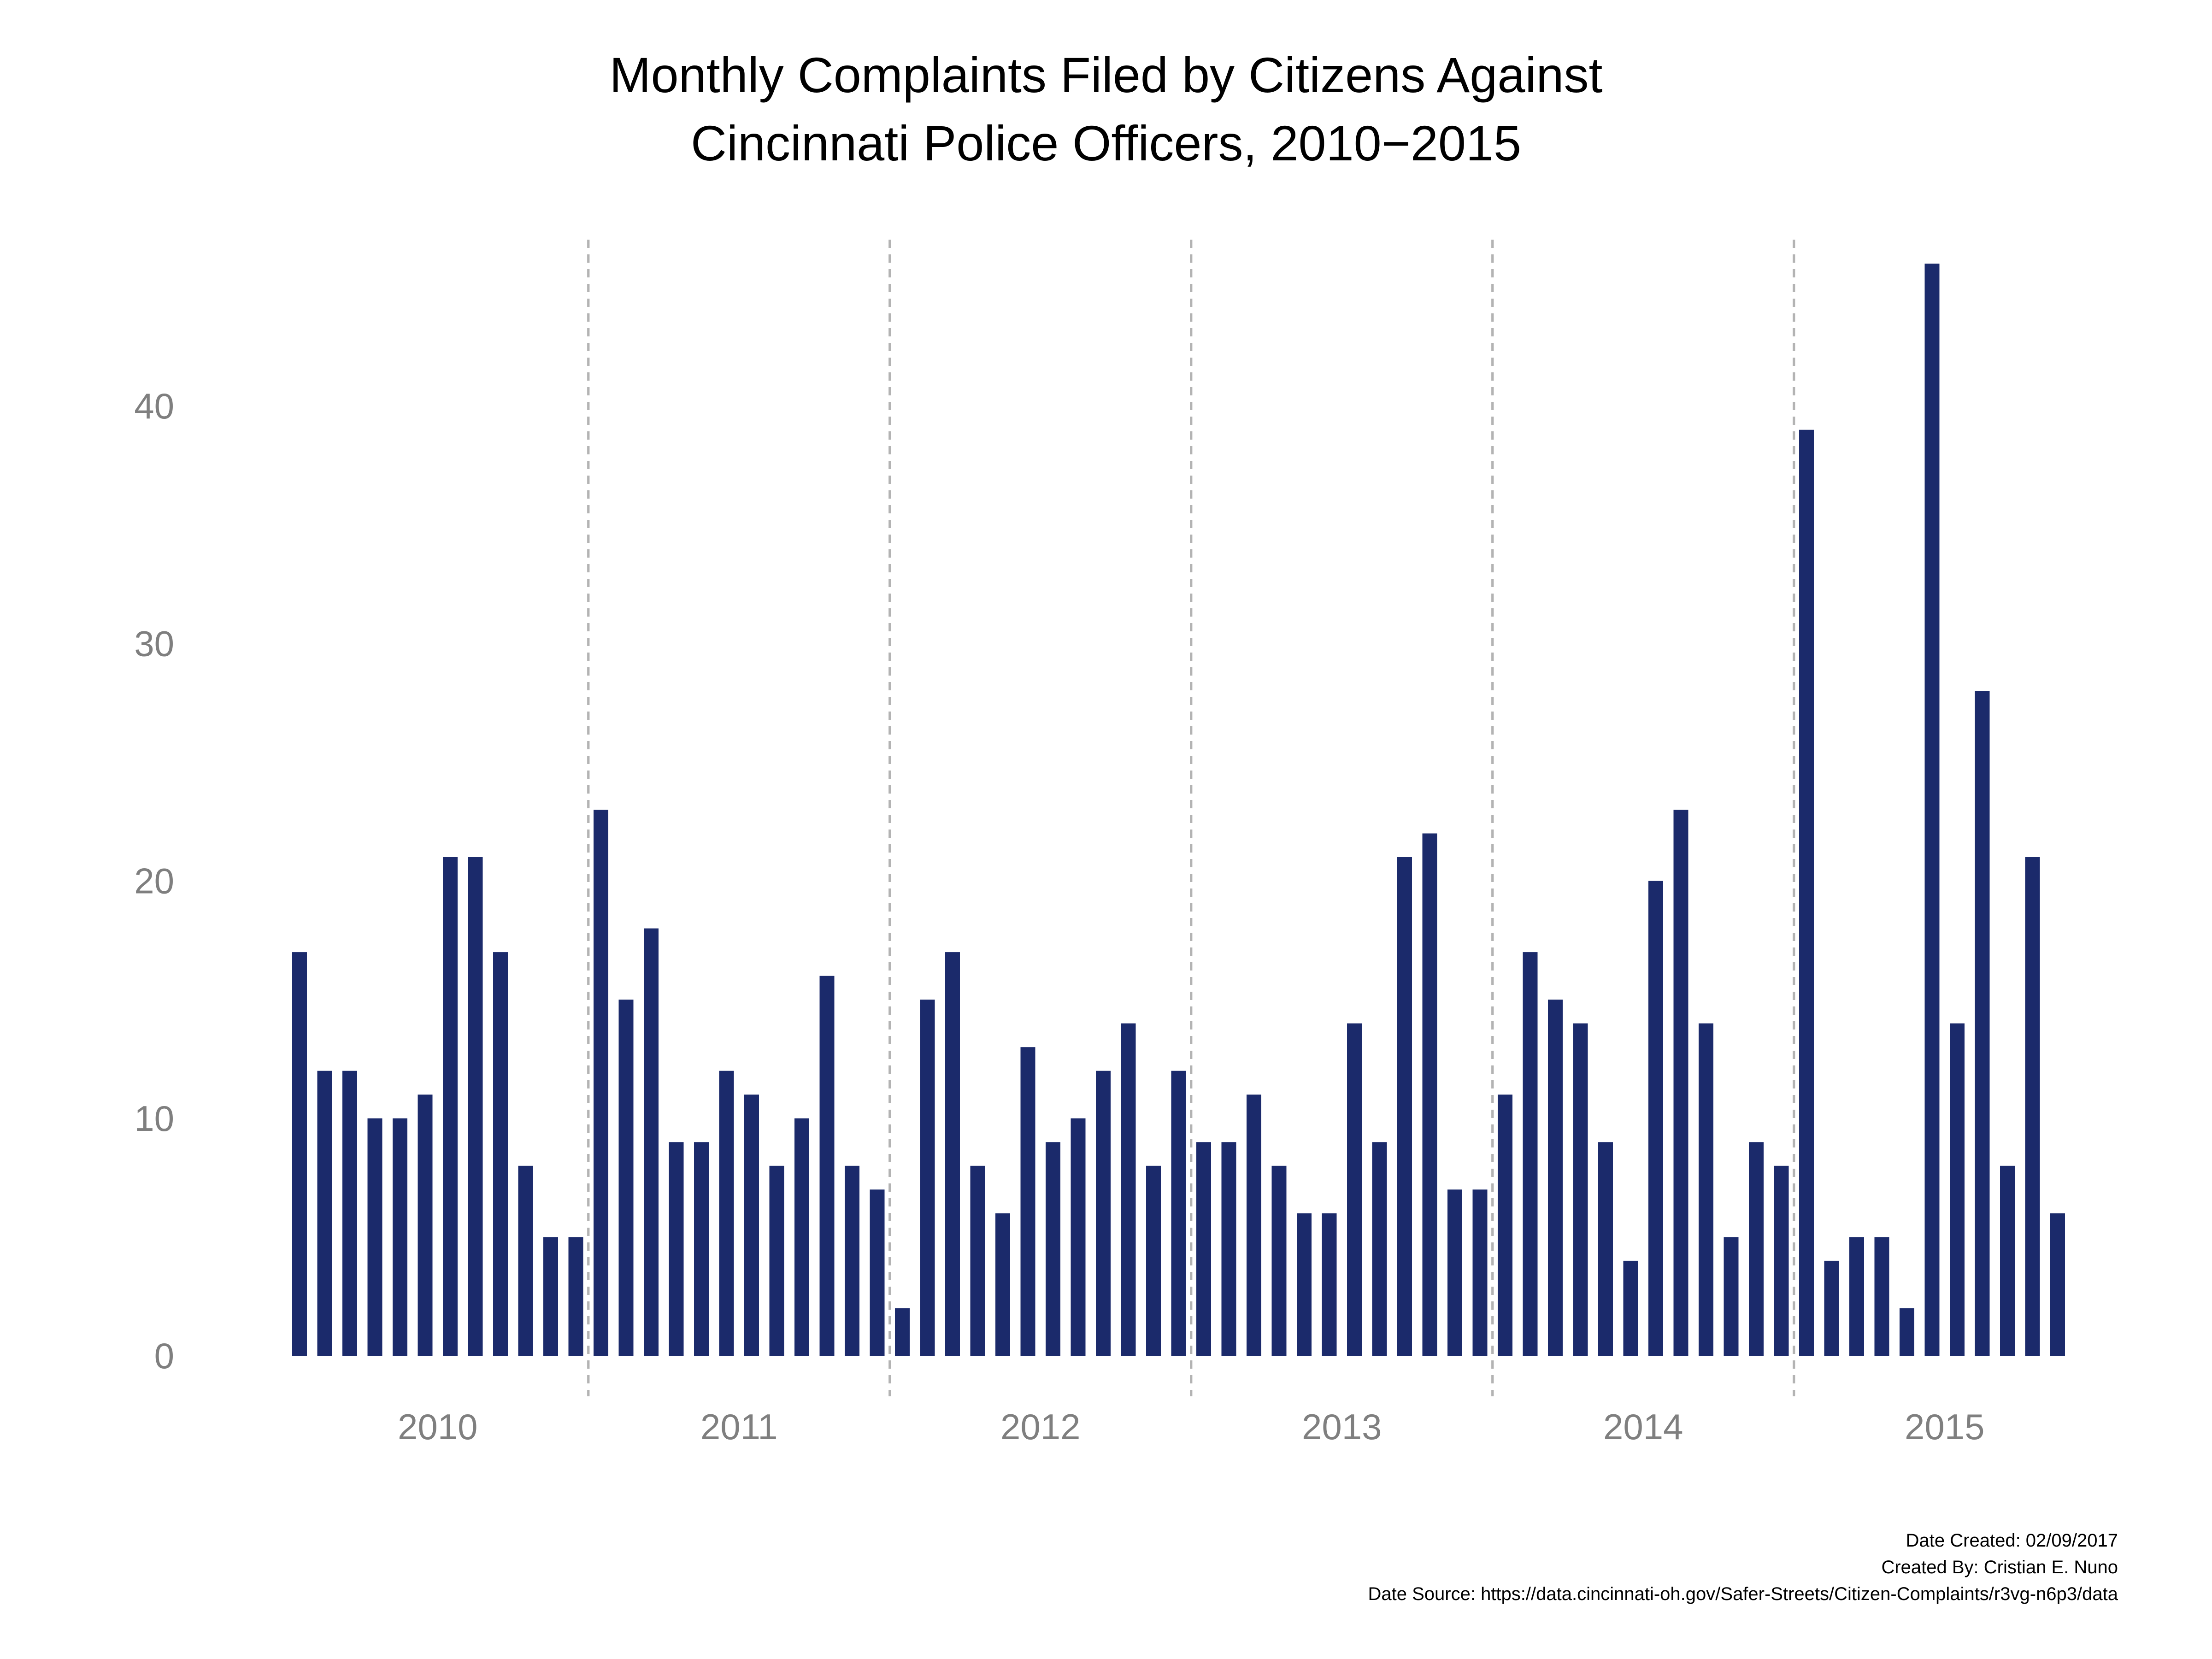  Describe the element at coordinates (164, 1355) in the screenshot. I see `y-tick-label-0: 0` at that location.